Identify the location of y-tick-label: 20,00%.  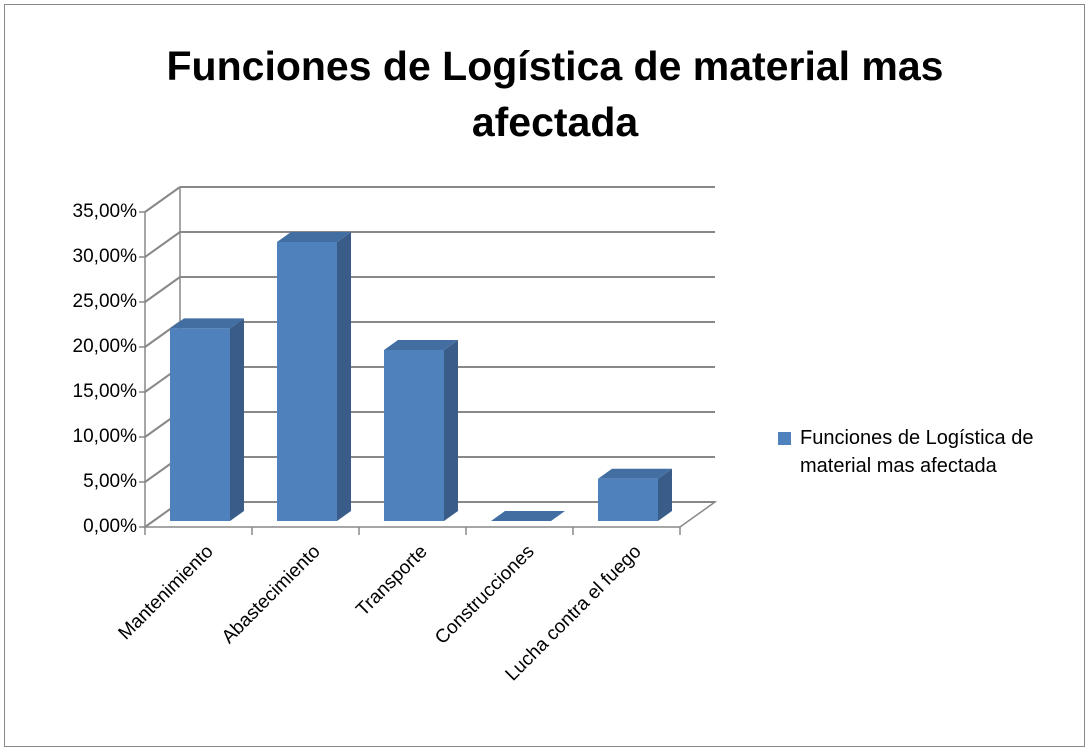
(105, 346).